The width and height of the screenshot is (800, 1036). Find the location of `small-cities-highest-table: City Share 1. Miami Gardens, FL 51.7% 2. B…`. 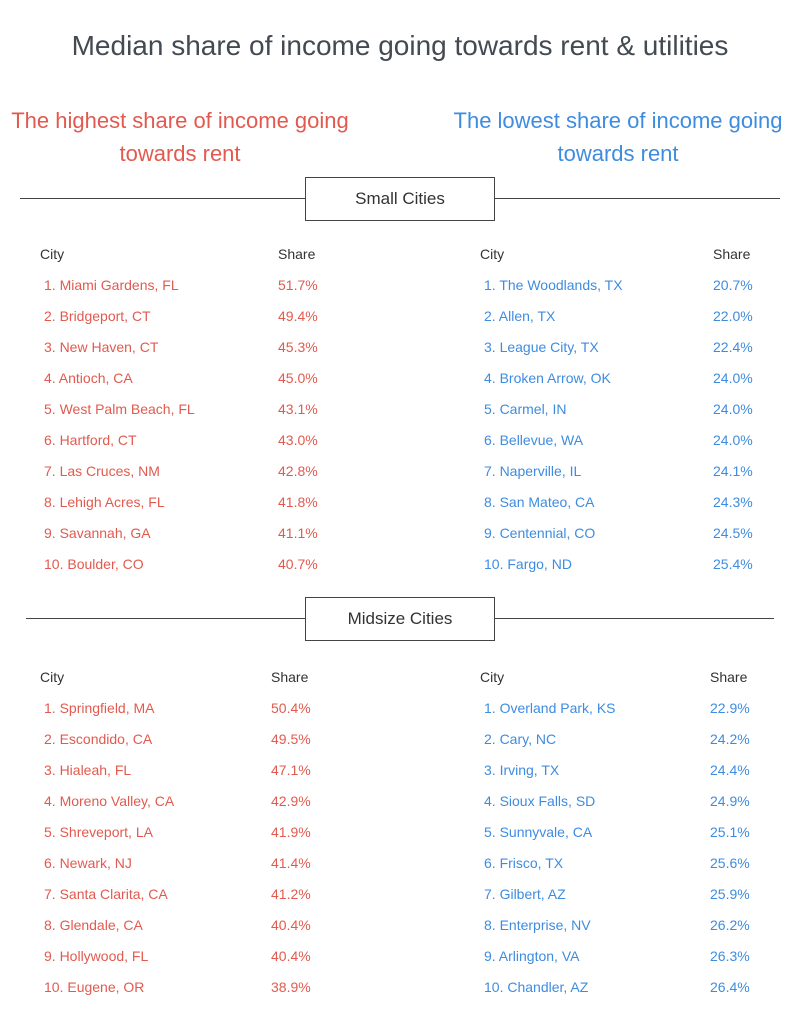

small-cities-highest-table: City Share 1. Miami Gardens, FL 51.7% 2. B… is located at coordinates (190, 408).